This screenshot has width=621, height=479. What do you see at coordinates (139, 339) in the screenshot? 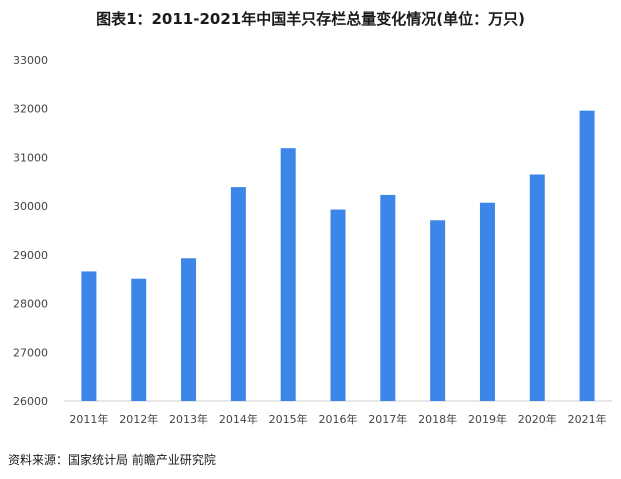
I see `bar-2012年` at bounding box center [139, 339].